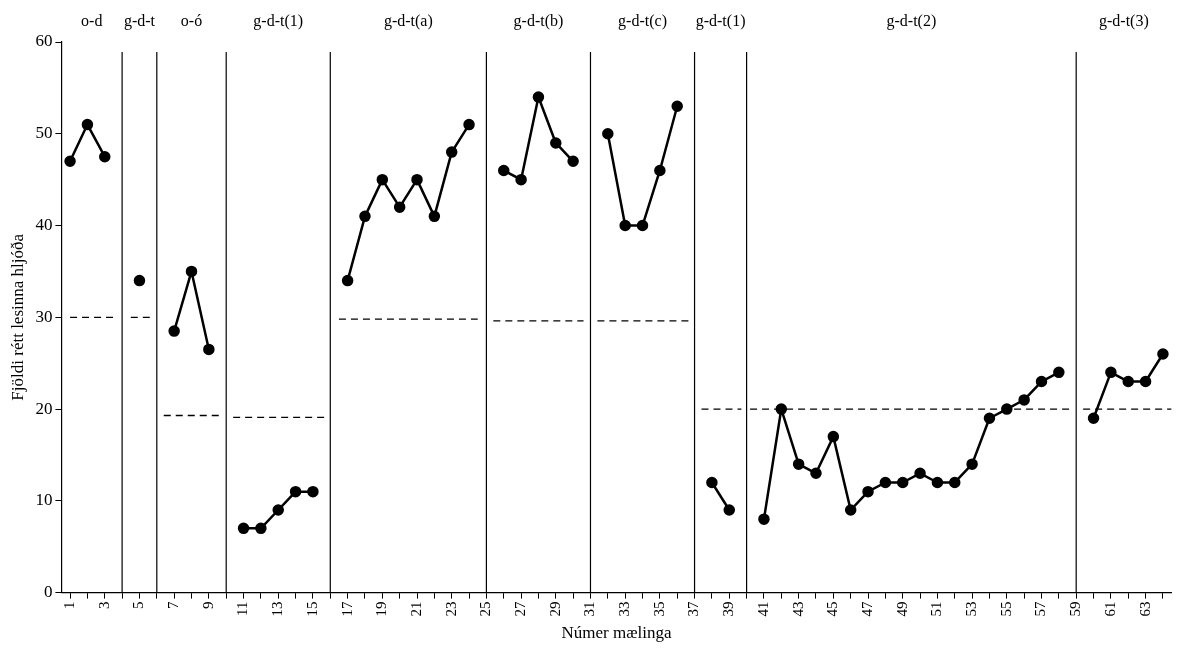 This screenshot has height=652, width=1184. What do you see at coordinates (242, 609) in the screenshot?
I see `x-tick-label: 11` at bounding box center [242, 609].